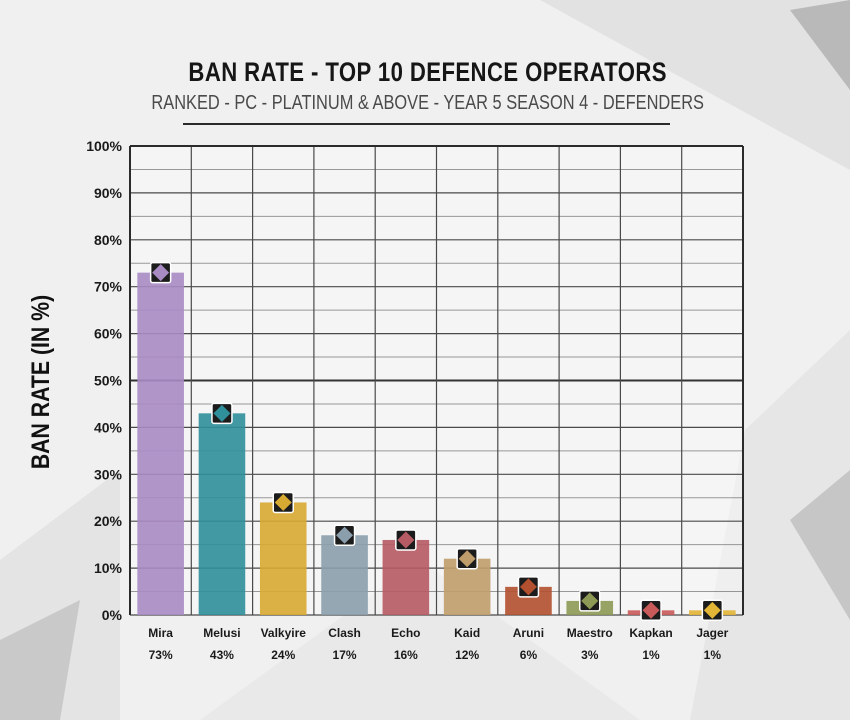 Image resolution: width=850 pixels, height=720 pixels. Describe the element at coordinates (160, 633) in the screenshot. I see `category-label: Mira` at that location.